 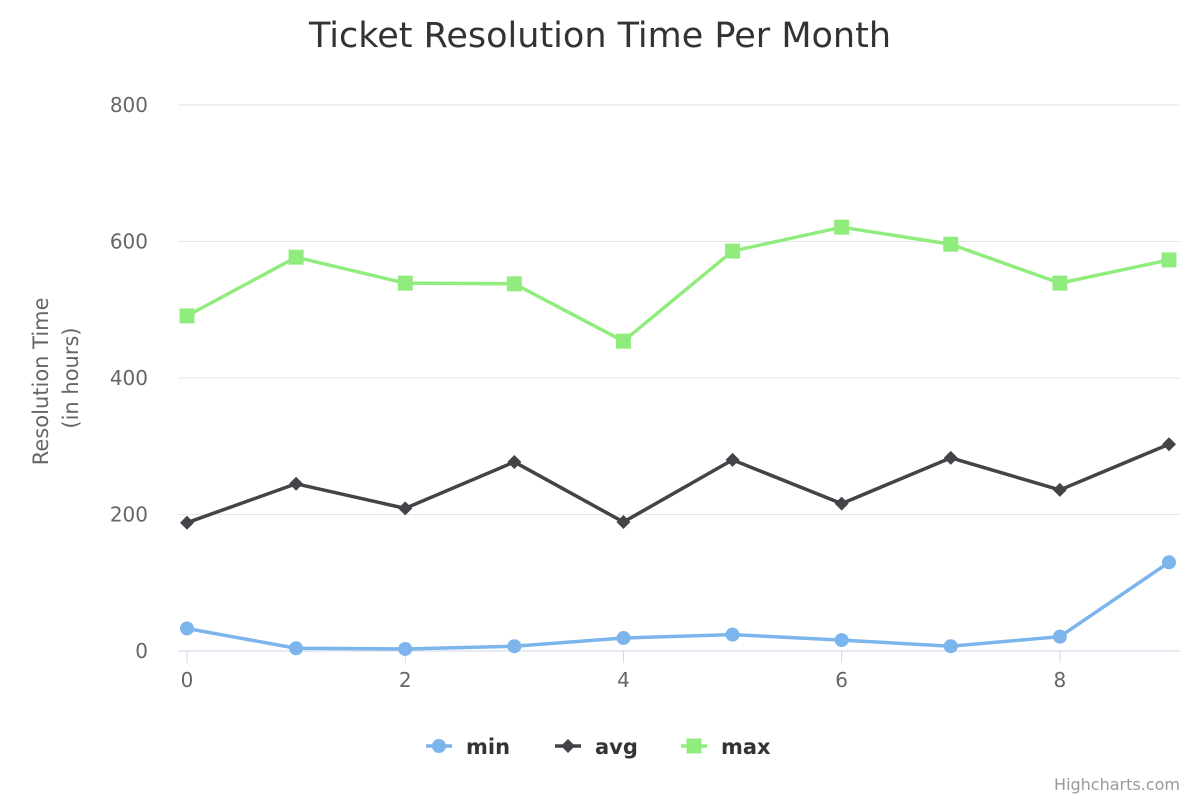 What do you see at coordinates (679, 671) in the screenshot?
I see `x-axis: 0 2 4 6 8` at bounding box center [679, 671].